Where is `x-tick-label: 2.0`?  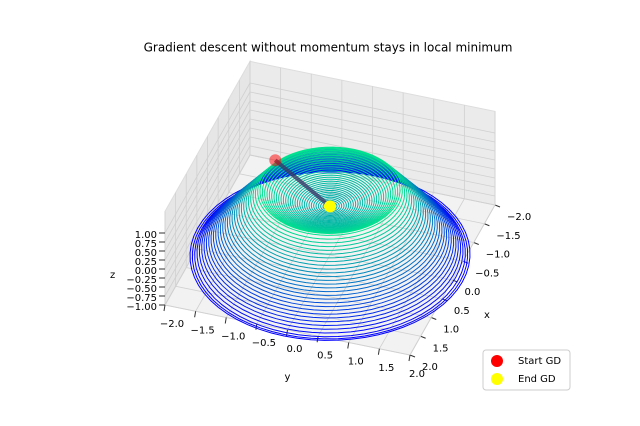 x-tick-label: 2.0 is located at coordinates (430, 367).